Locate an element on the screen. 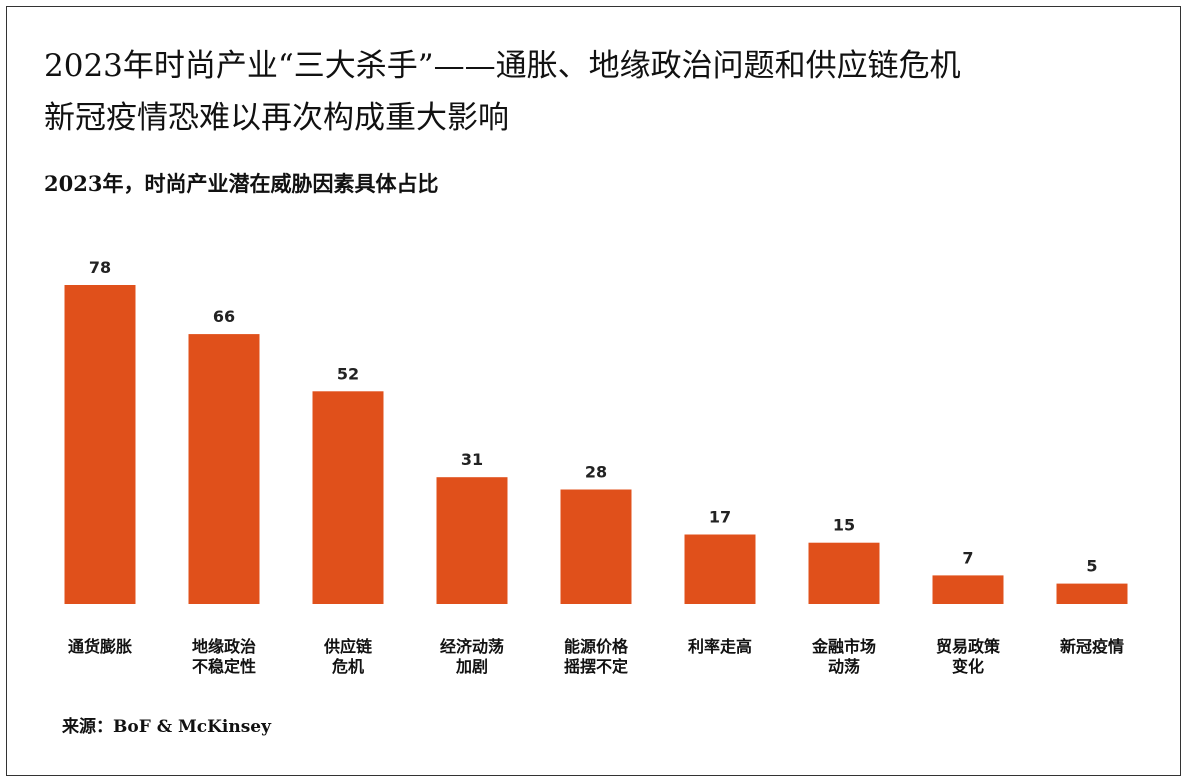 Image resolution: width=1187 pixels, height=782 pixels. chart-title-line-1: 2023年时尚产业“三大杀手”——通胀、地缘政治问题和供应链危机 is located at coordinates (502, 66).